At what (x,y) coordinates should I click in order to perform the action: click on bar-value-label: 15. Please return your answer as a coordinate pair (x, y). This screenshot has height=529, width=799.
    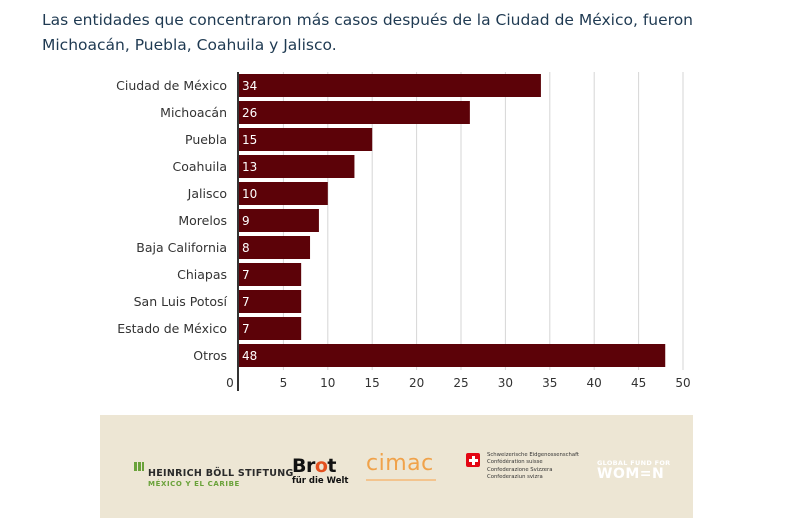
    Looking at the image, I should click on (249, 140).